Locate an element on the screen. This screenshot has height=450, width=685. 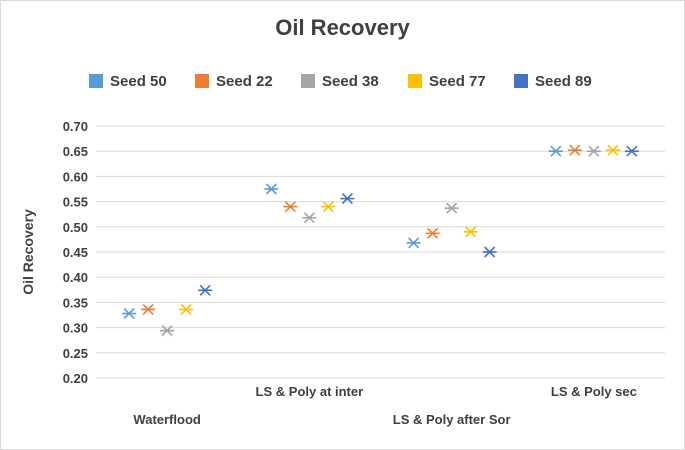
y-tick-label: 0.30 is located at coordinates (75, 328).